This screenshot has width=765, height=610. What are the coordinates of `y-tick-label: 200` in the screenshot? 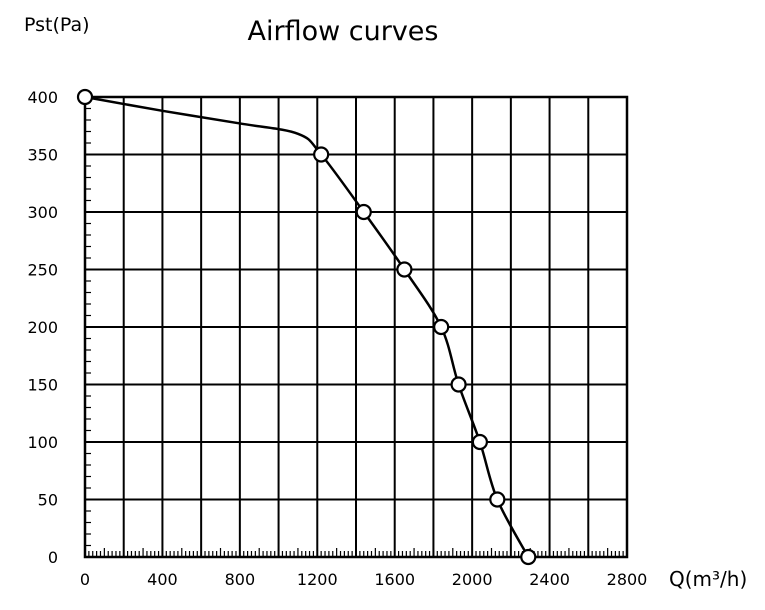 It's located at (42, 327).